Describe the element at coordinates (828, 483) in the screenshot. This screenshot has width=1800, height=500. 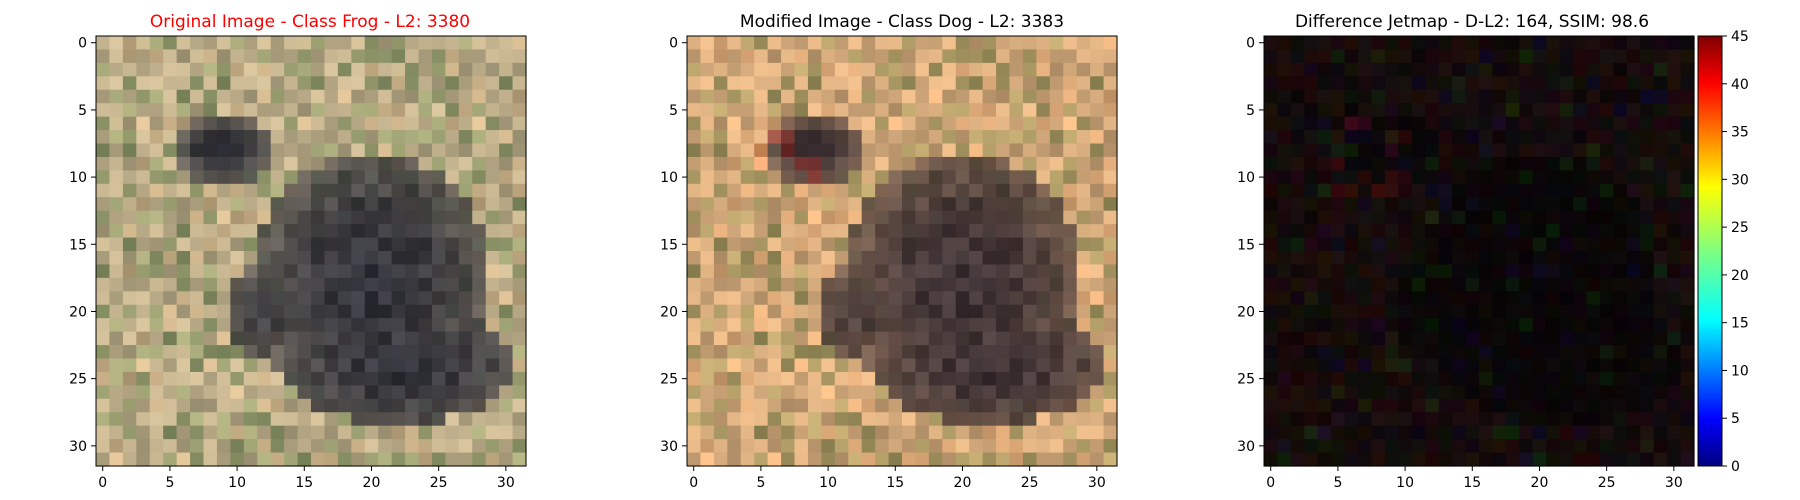
I see `x-tick-label: 10` at that location.